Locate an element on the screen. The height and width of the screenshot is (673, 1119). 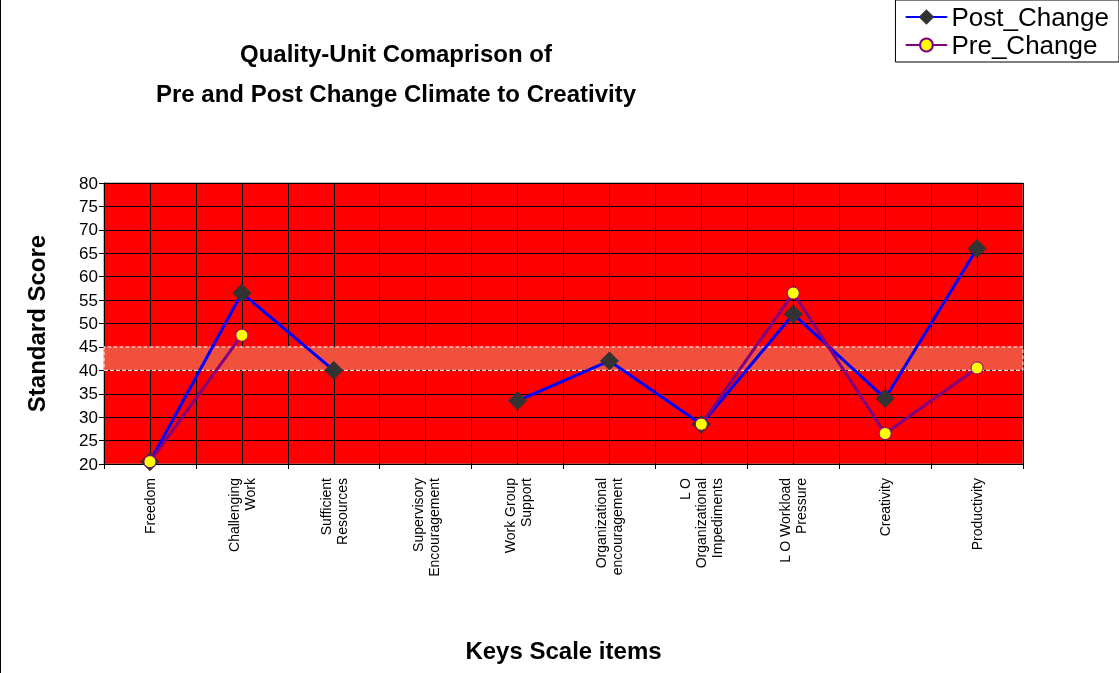
y-tick-label: 60 is located at coordinates (88, 277).